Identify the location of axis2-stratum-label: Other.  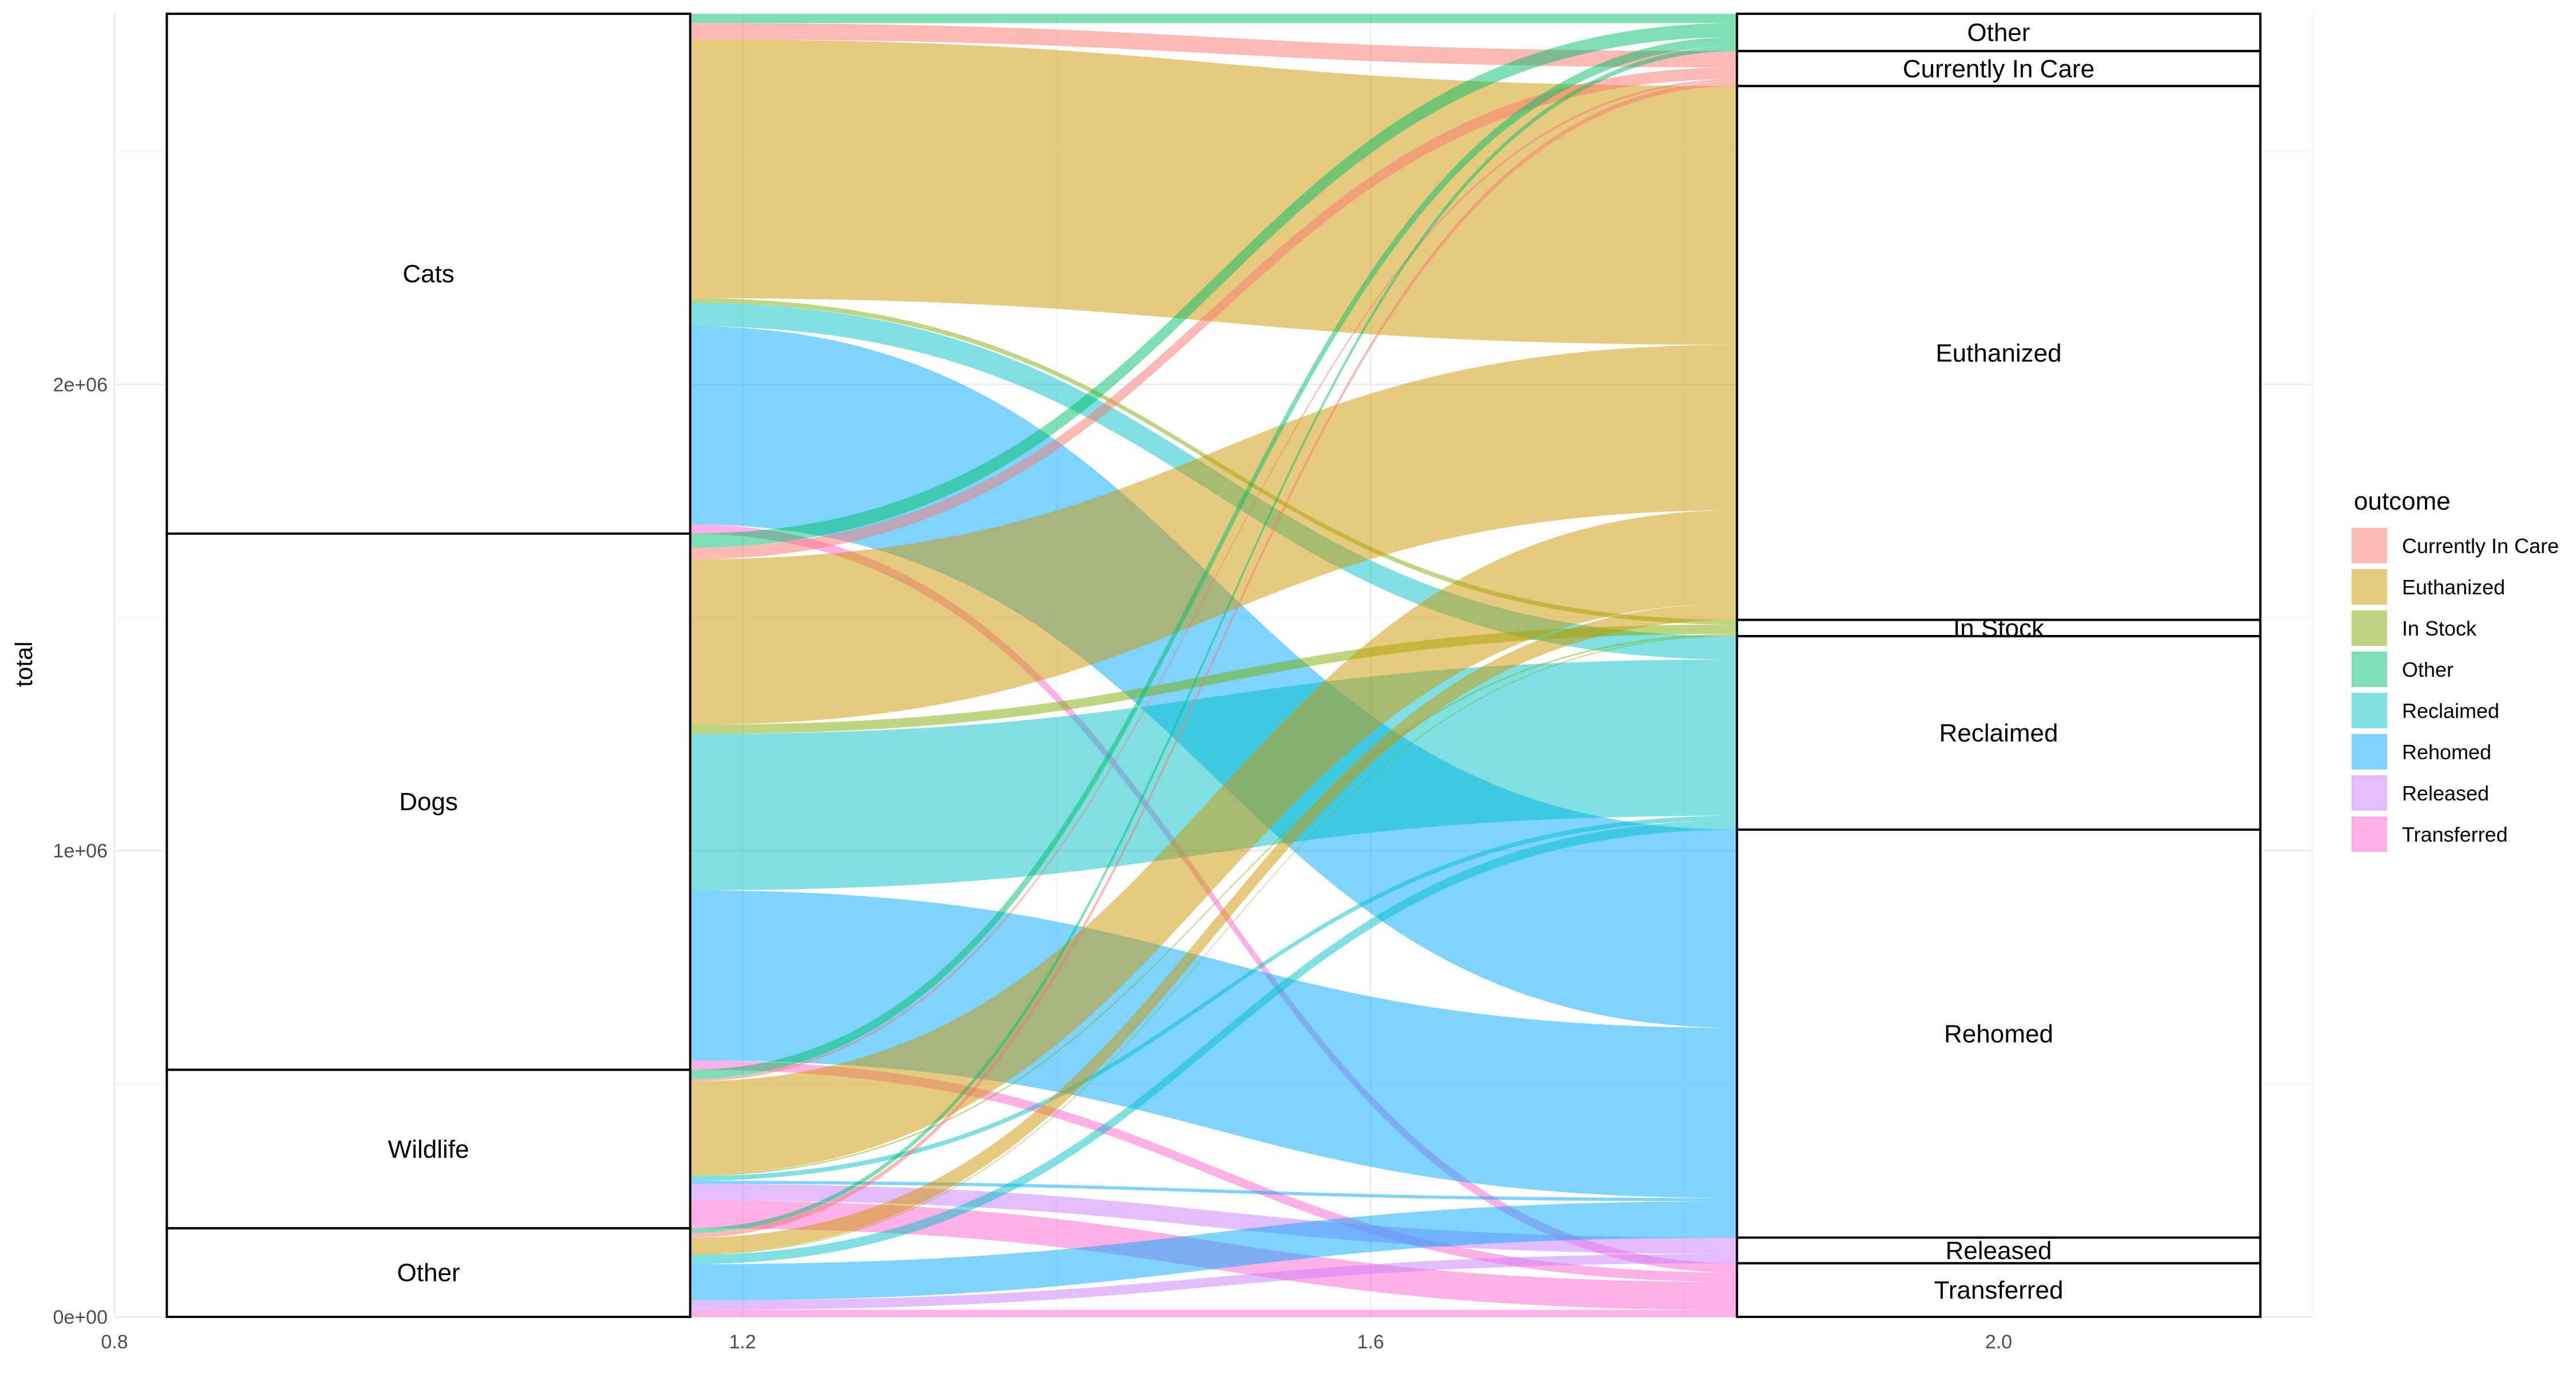
(1998, 33).